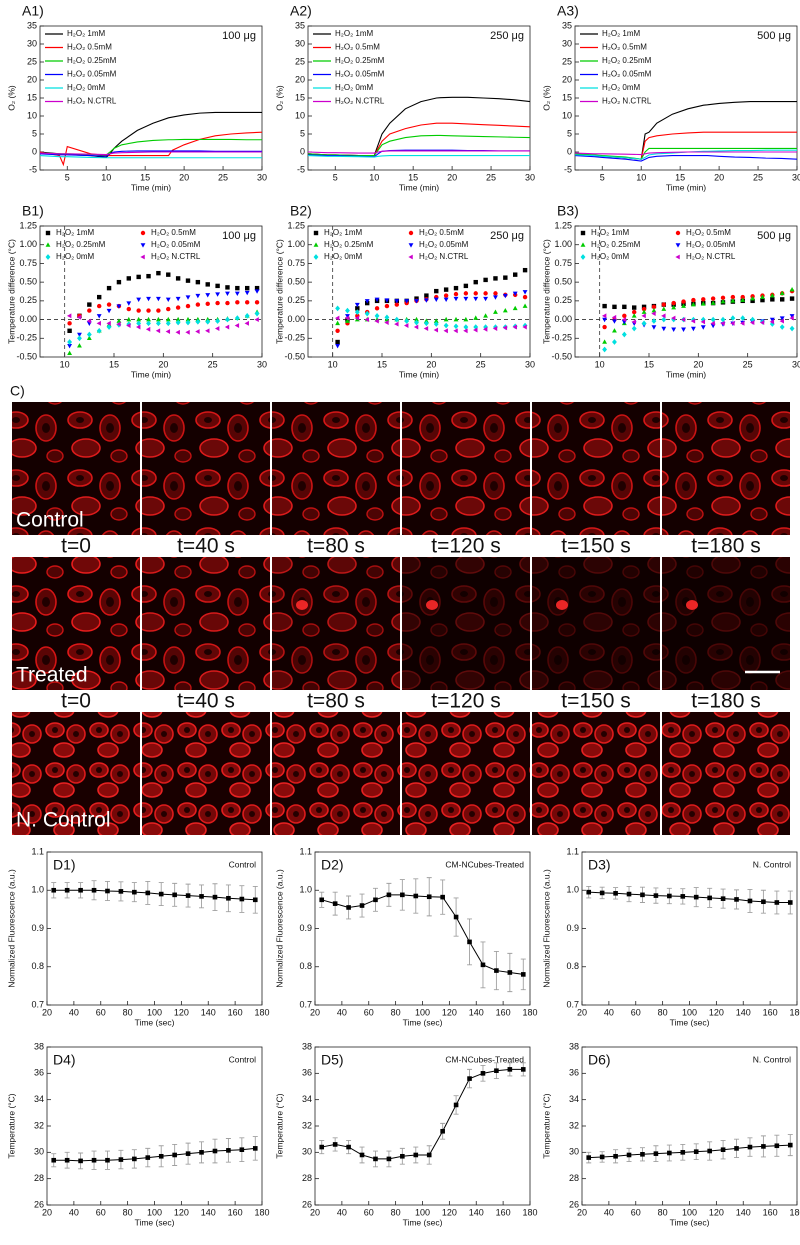 This screenshot has width=800, height=1245. Describe the element at coordinates (342, 1012) in the screenshot. I see `x-tick-label: 40` at that location.